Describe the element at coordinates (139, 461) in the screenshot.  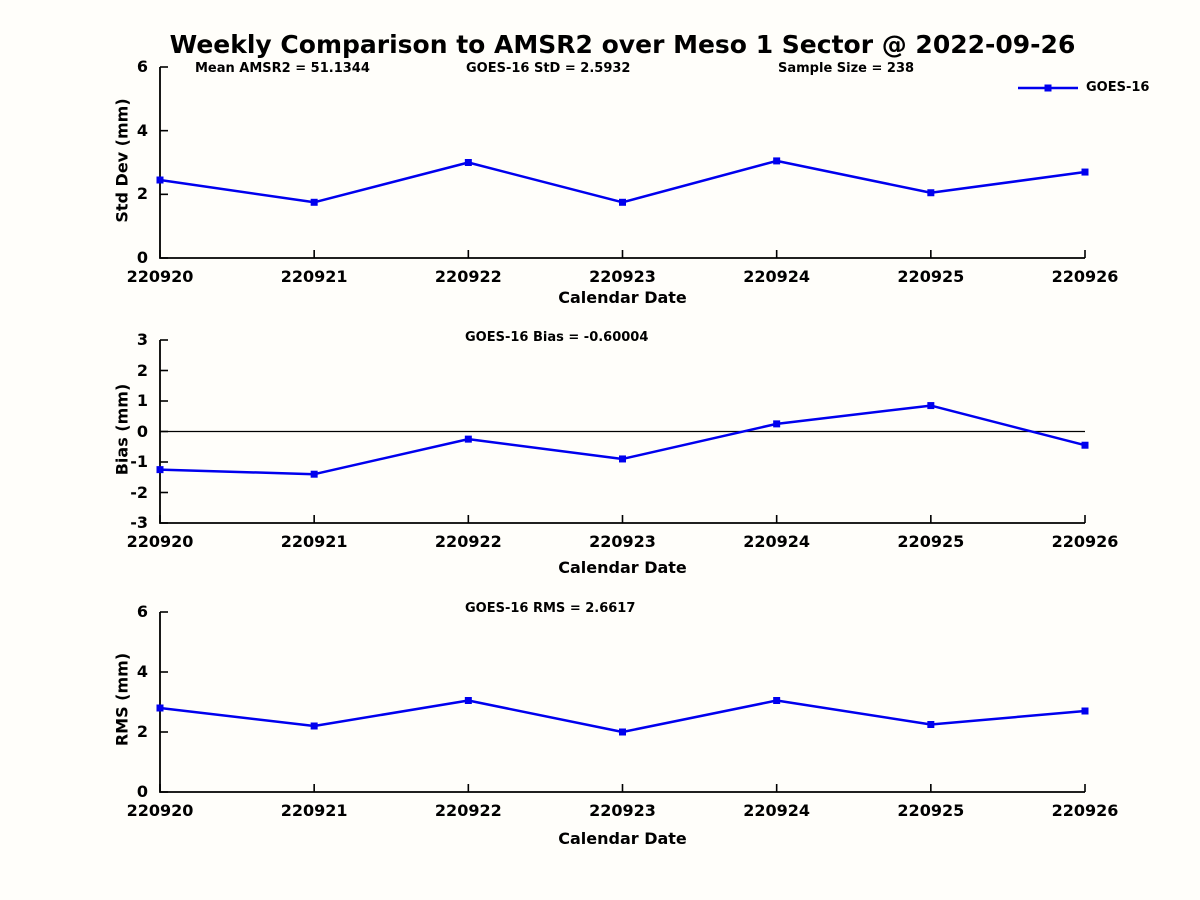
I see `y-tick-label: -1` at that location.